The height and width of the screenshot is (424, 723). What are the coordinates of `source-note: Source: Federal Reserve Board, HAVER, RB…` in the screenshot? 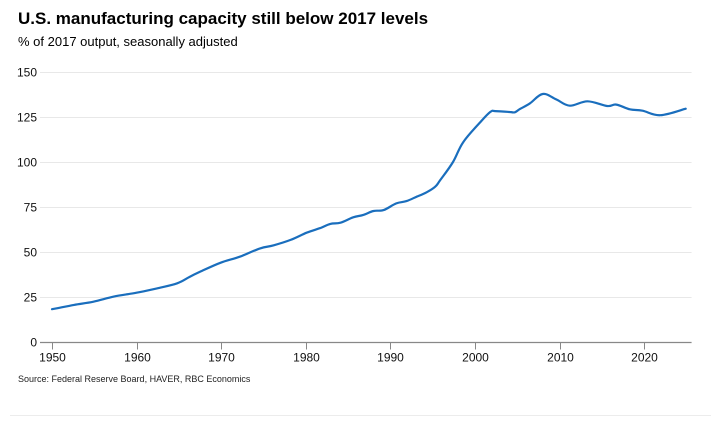 It's located at (134, 379).